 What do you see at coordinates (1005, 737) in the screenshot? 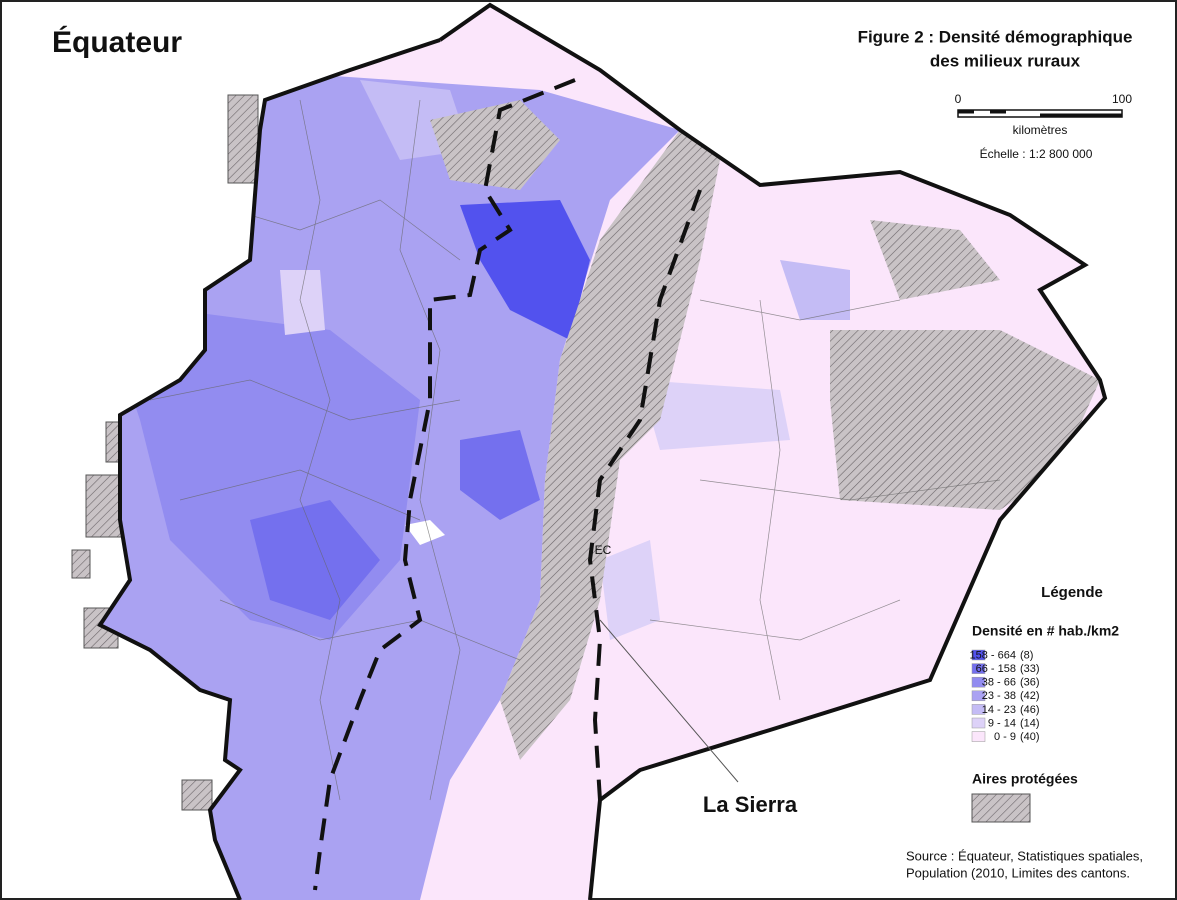
I see `legend-range: 0 - 9` at bounding box center [1005, 737].